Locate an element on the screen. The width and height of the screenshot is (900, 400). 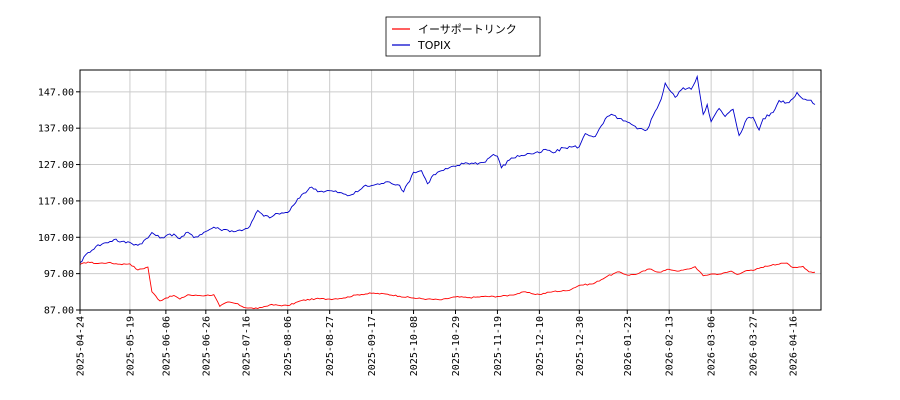
x-tick-label: 2026-02-13 is located at coordinates (670, 346).